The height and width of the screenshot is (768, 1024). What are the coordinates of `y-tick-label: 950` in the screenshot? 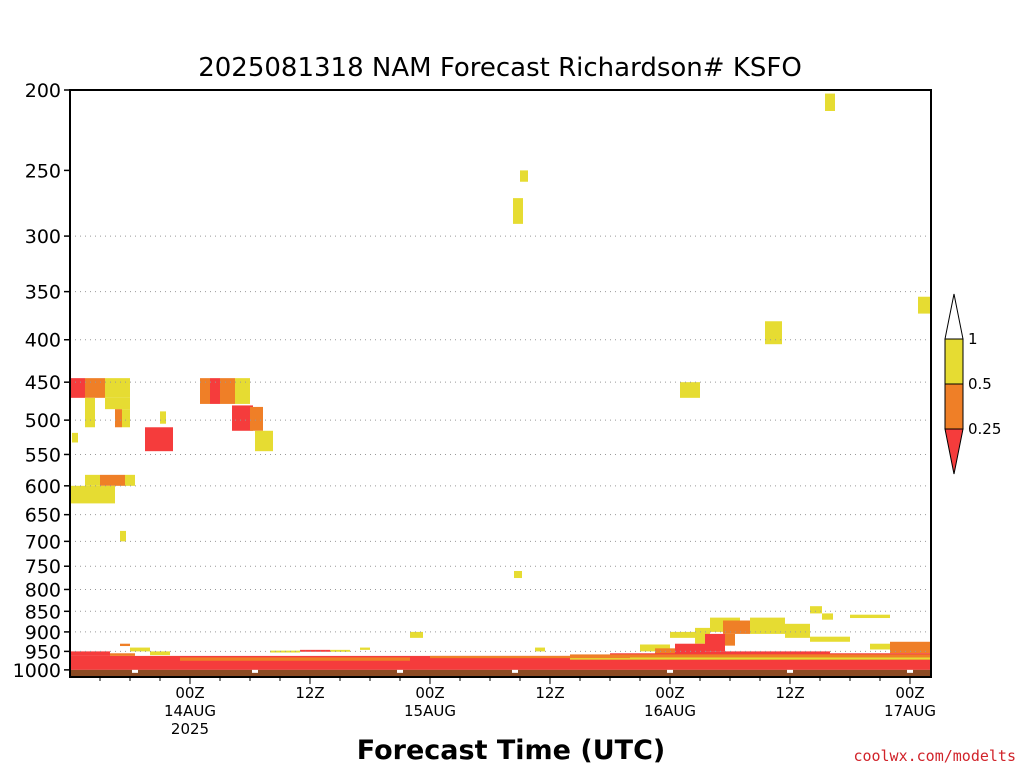 It's located at (43, 652).